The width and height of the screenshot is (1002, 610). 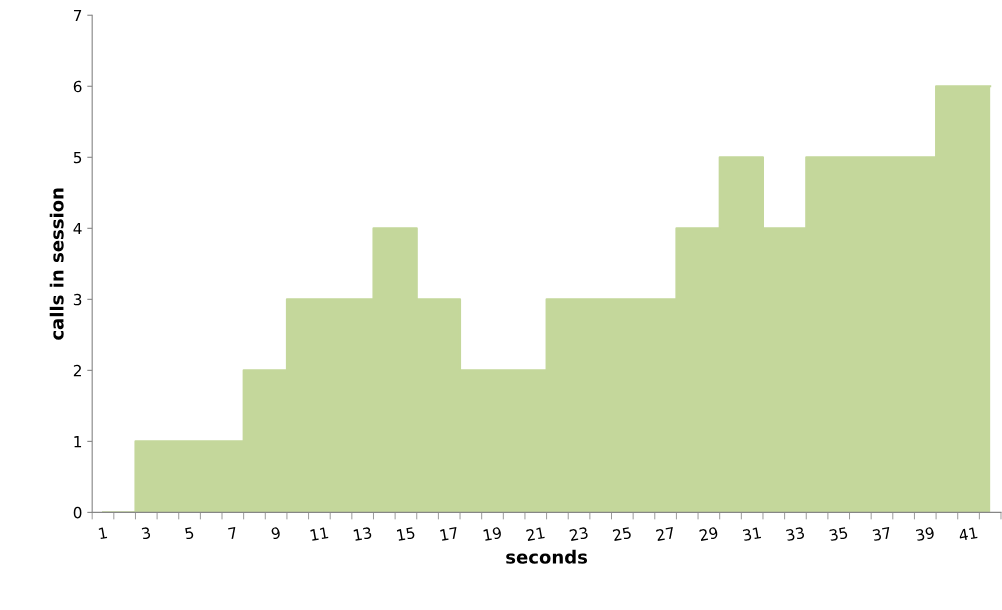 What do you see at coordinates (77, 370) in the screenshot?
I see `y-tick-label: 2` at bounding box center [77, 370].